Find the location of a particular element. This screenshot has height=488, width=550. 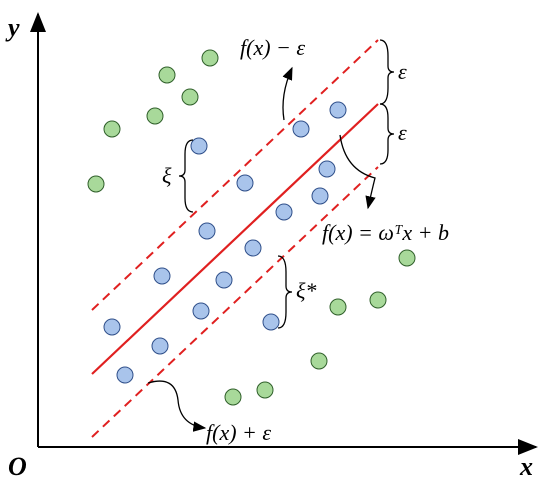

origin-label: O is located at coordinates (17, 466).